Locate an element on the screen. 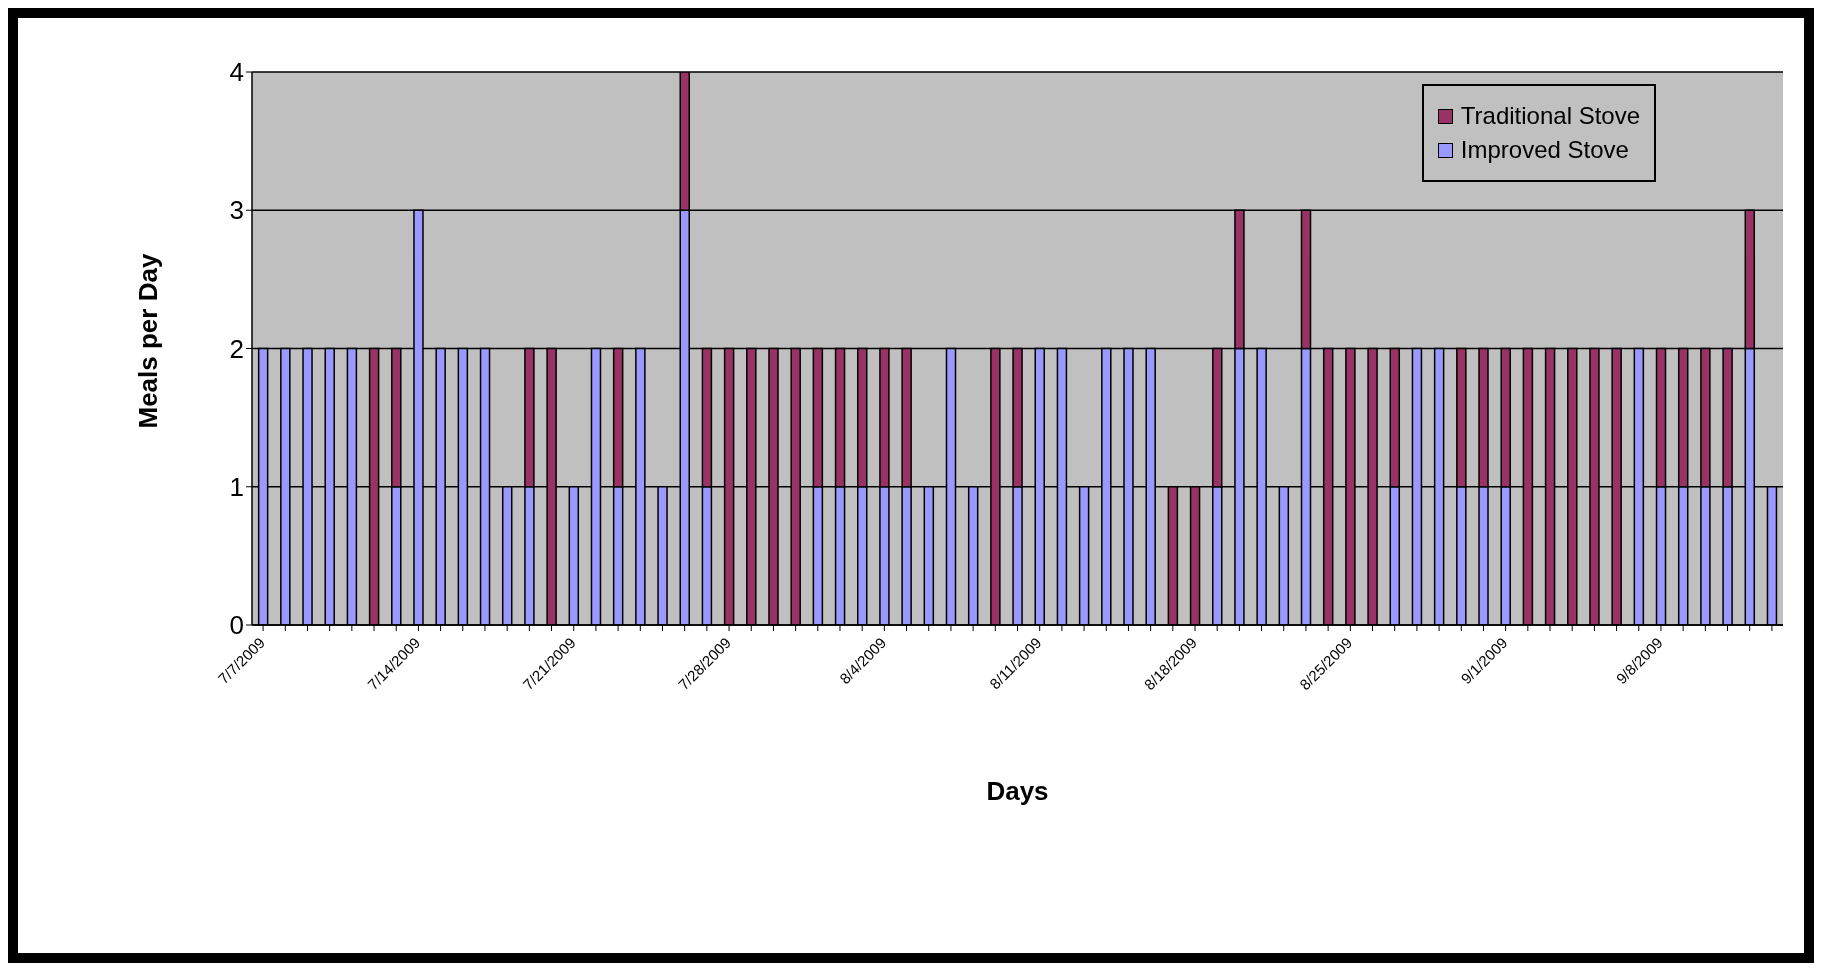 The height and width of the screenshot is (971, 1822). y-tick-label: 4 is located at coordinates (236, 72).